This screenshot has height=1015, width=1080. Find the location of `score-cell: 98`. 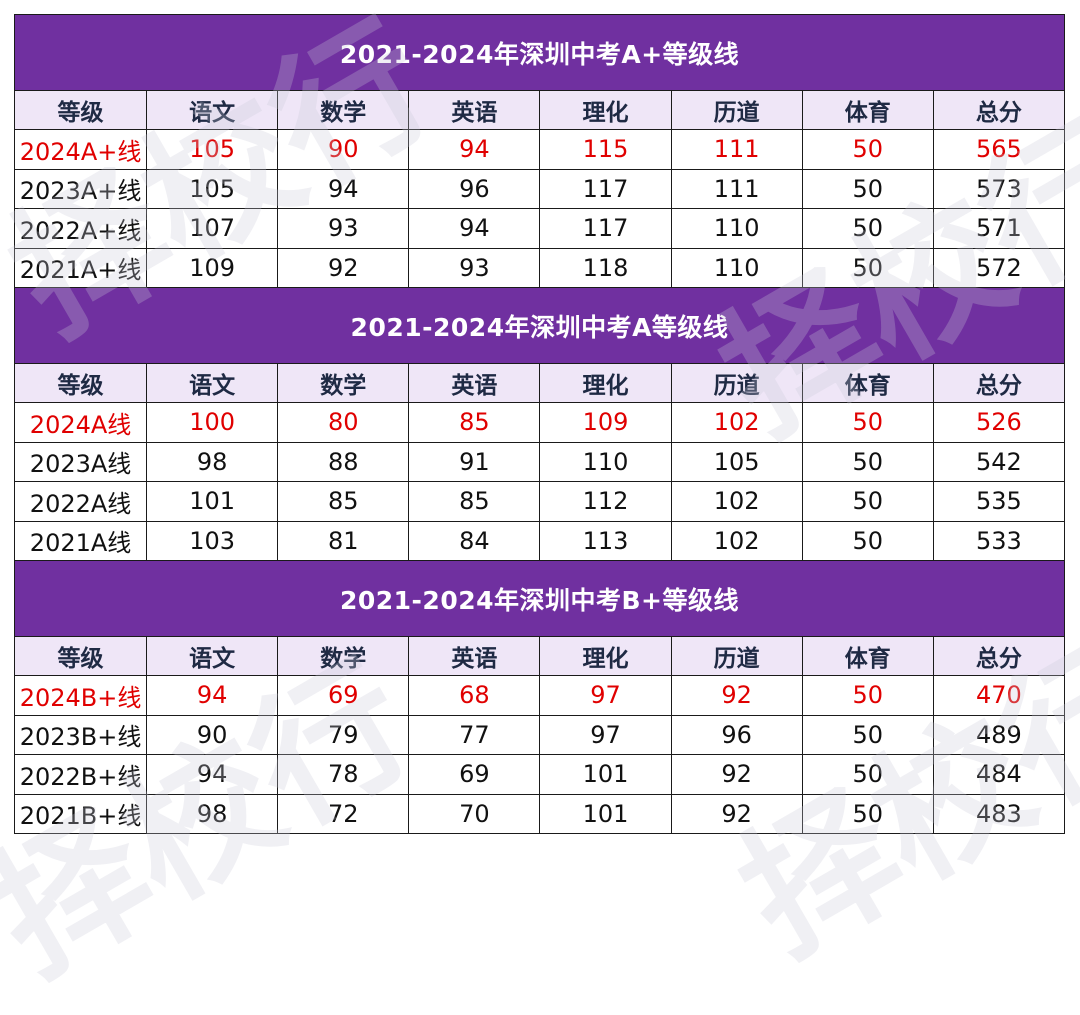

score-cell: 98 is located at coordinates (212, 461).